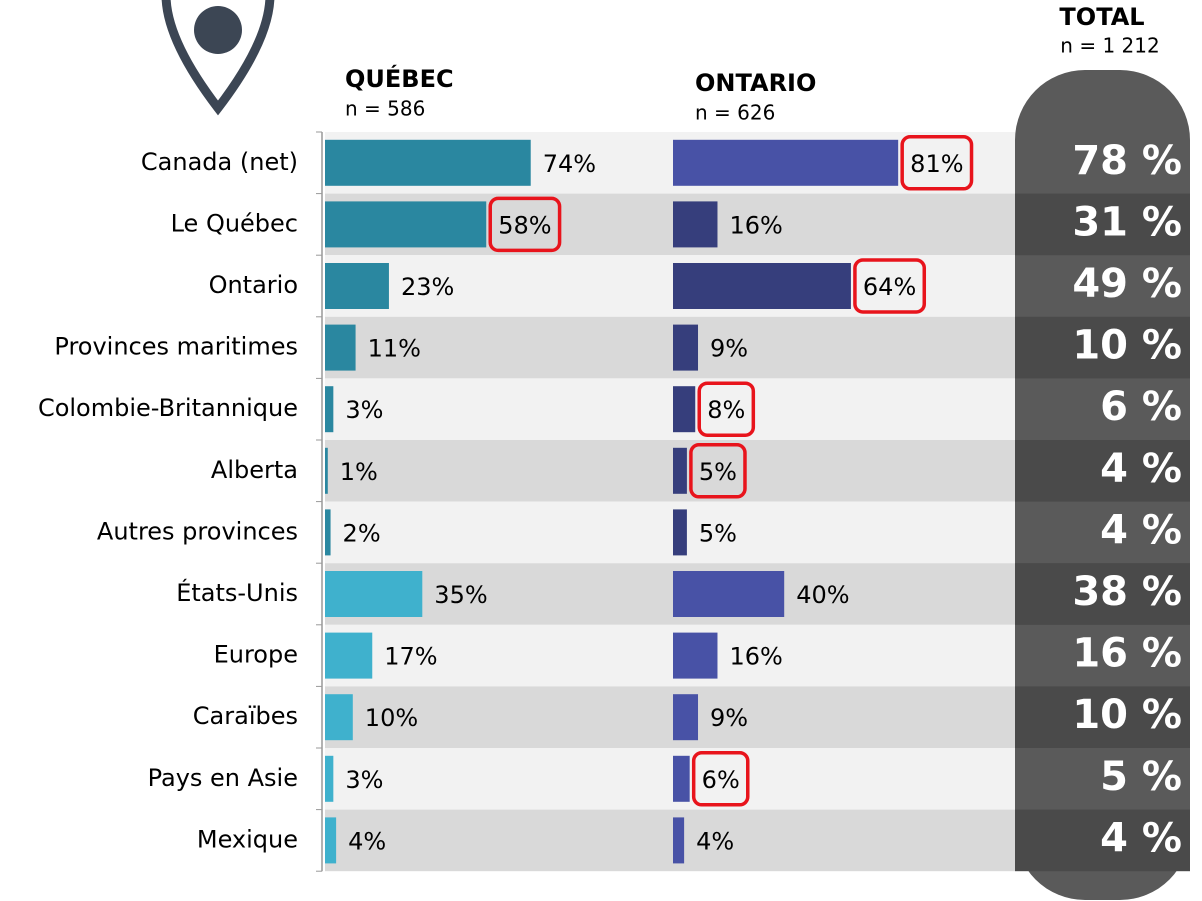  I want to click on value-label: 1%, so click(359, 472).